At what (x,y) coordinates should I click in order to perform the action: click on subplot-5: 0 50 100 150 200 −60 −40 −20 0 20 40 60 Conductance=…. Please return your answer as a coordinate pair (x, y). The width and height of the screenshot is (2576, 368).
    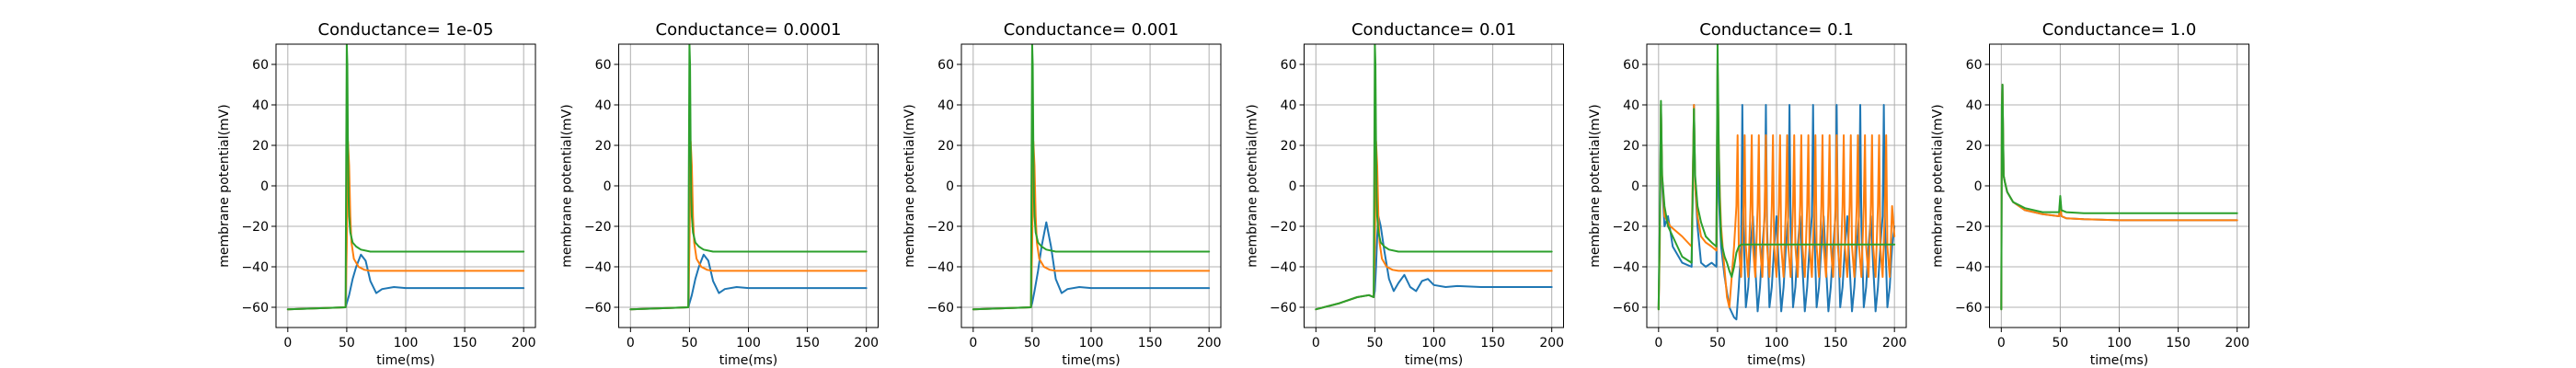
    Looking at the image, I should click on (1747, 194).